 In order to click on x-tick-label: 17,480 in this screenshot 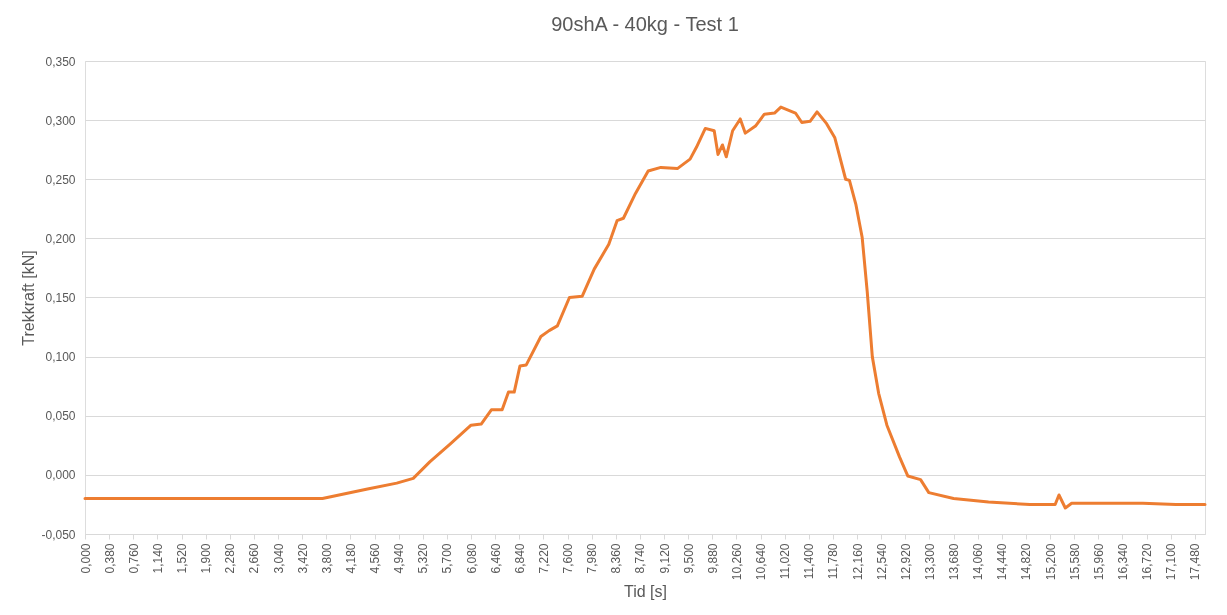, I will do `click(1195, 562)`.